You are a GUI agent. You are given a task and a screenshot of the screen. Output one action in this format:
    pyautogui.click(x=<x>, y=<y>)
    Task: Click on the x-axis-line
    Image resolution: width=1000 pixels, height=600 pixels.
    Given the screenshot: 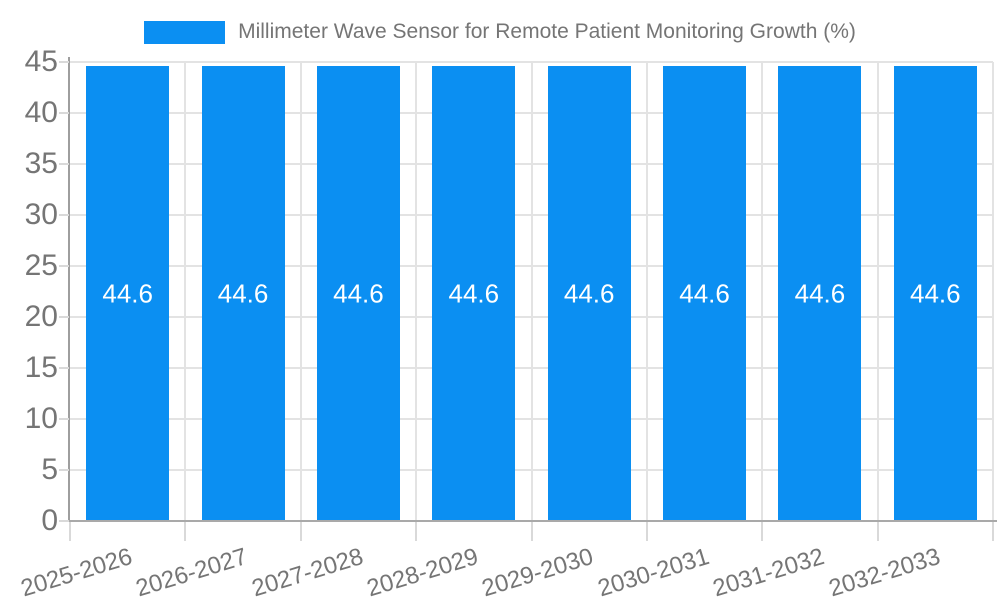 What is the action you would take?
    pyautogui.click(x=532, y=521)
    